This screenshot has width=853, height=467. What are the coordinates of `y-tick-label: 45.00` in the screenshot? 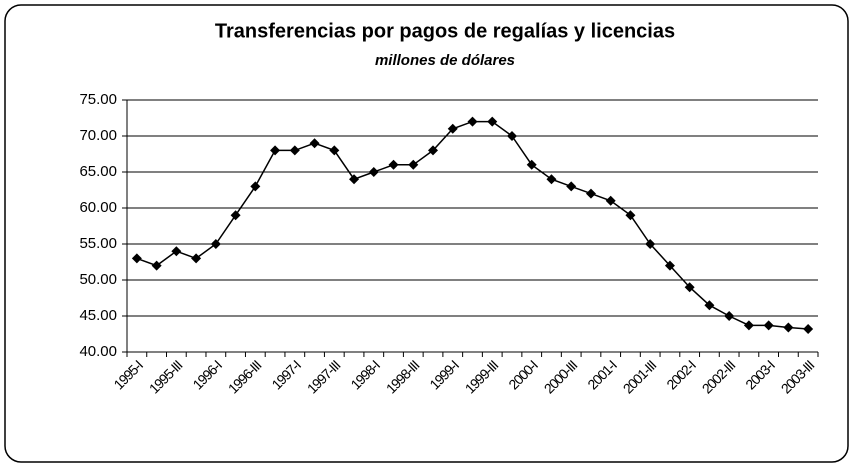 It's located at (98, 315).